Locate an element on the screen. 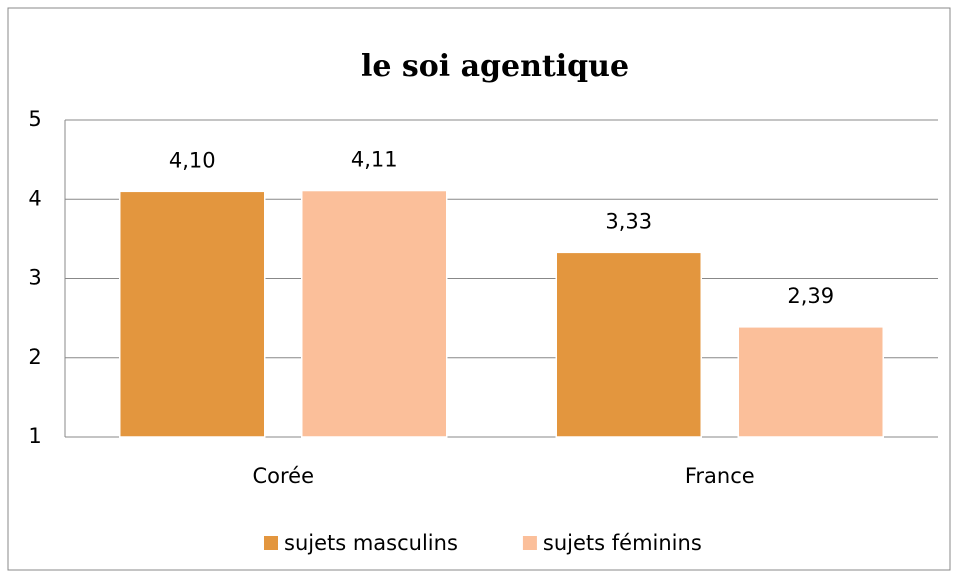 The height and width of the screenshot is (578, 959). legend-label: sujets masculins is located at coordinates (371, 543).